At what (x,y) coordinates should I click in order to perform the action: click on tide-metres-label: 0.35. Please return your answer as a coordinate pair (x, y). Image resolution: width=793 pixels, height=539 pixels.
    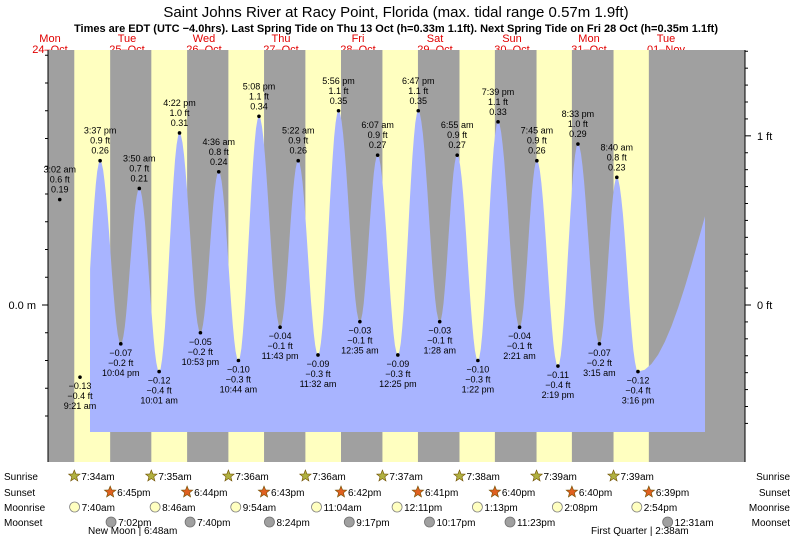
    Looking at the image, I should click on (339, 101).